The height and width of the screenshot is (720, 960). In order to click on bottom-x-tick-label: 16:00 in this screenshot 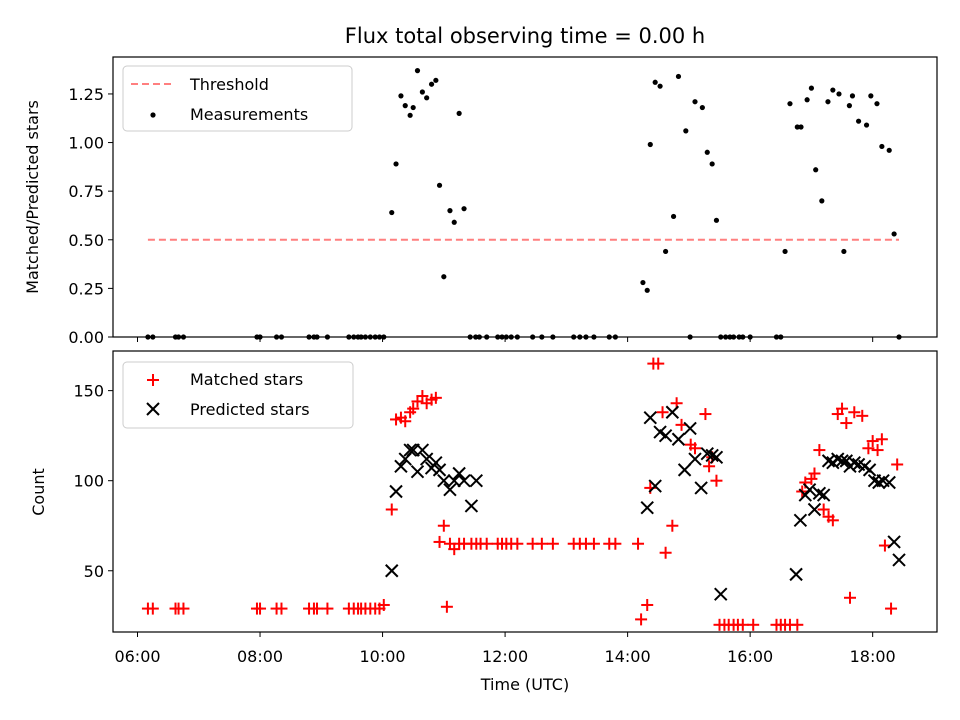, I will do `click(750, 656)`.